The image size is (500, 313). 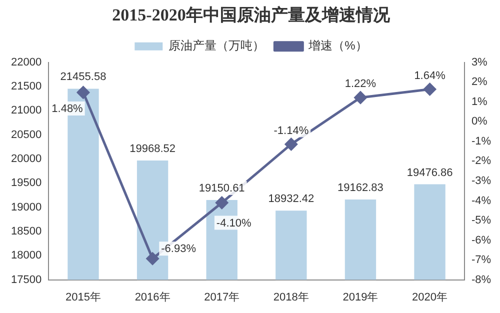 What do you see at coordinates (234, 223) in the screenshot?
I see `data-label: -4.10%` at bounding box center [234, 223].